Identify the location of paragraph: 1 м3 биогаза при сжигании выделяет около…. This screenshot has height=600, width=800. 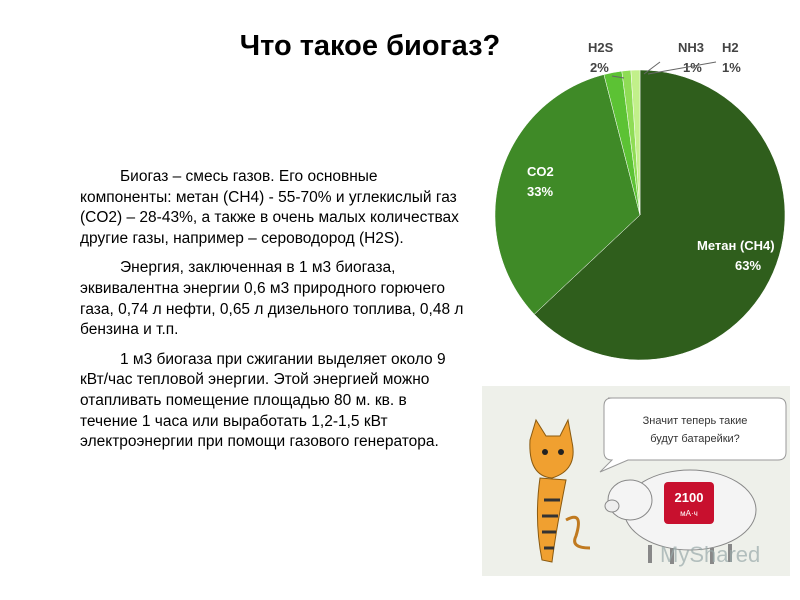
(263, 400).